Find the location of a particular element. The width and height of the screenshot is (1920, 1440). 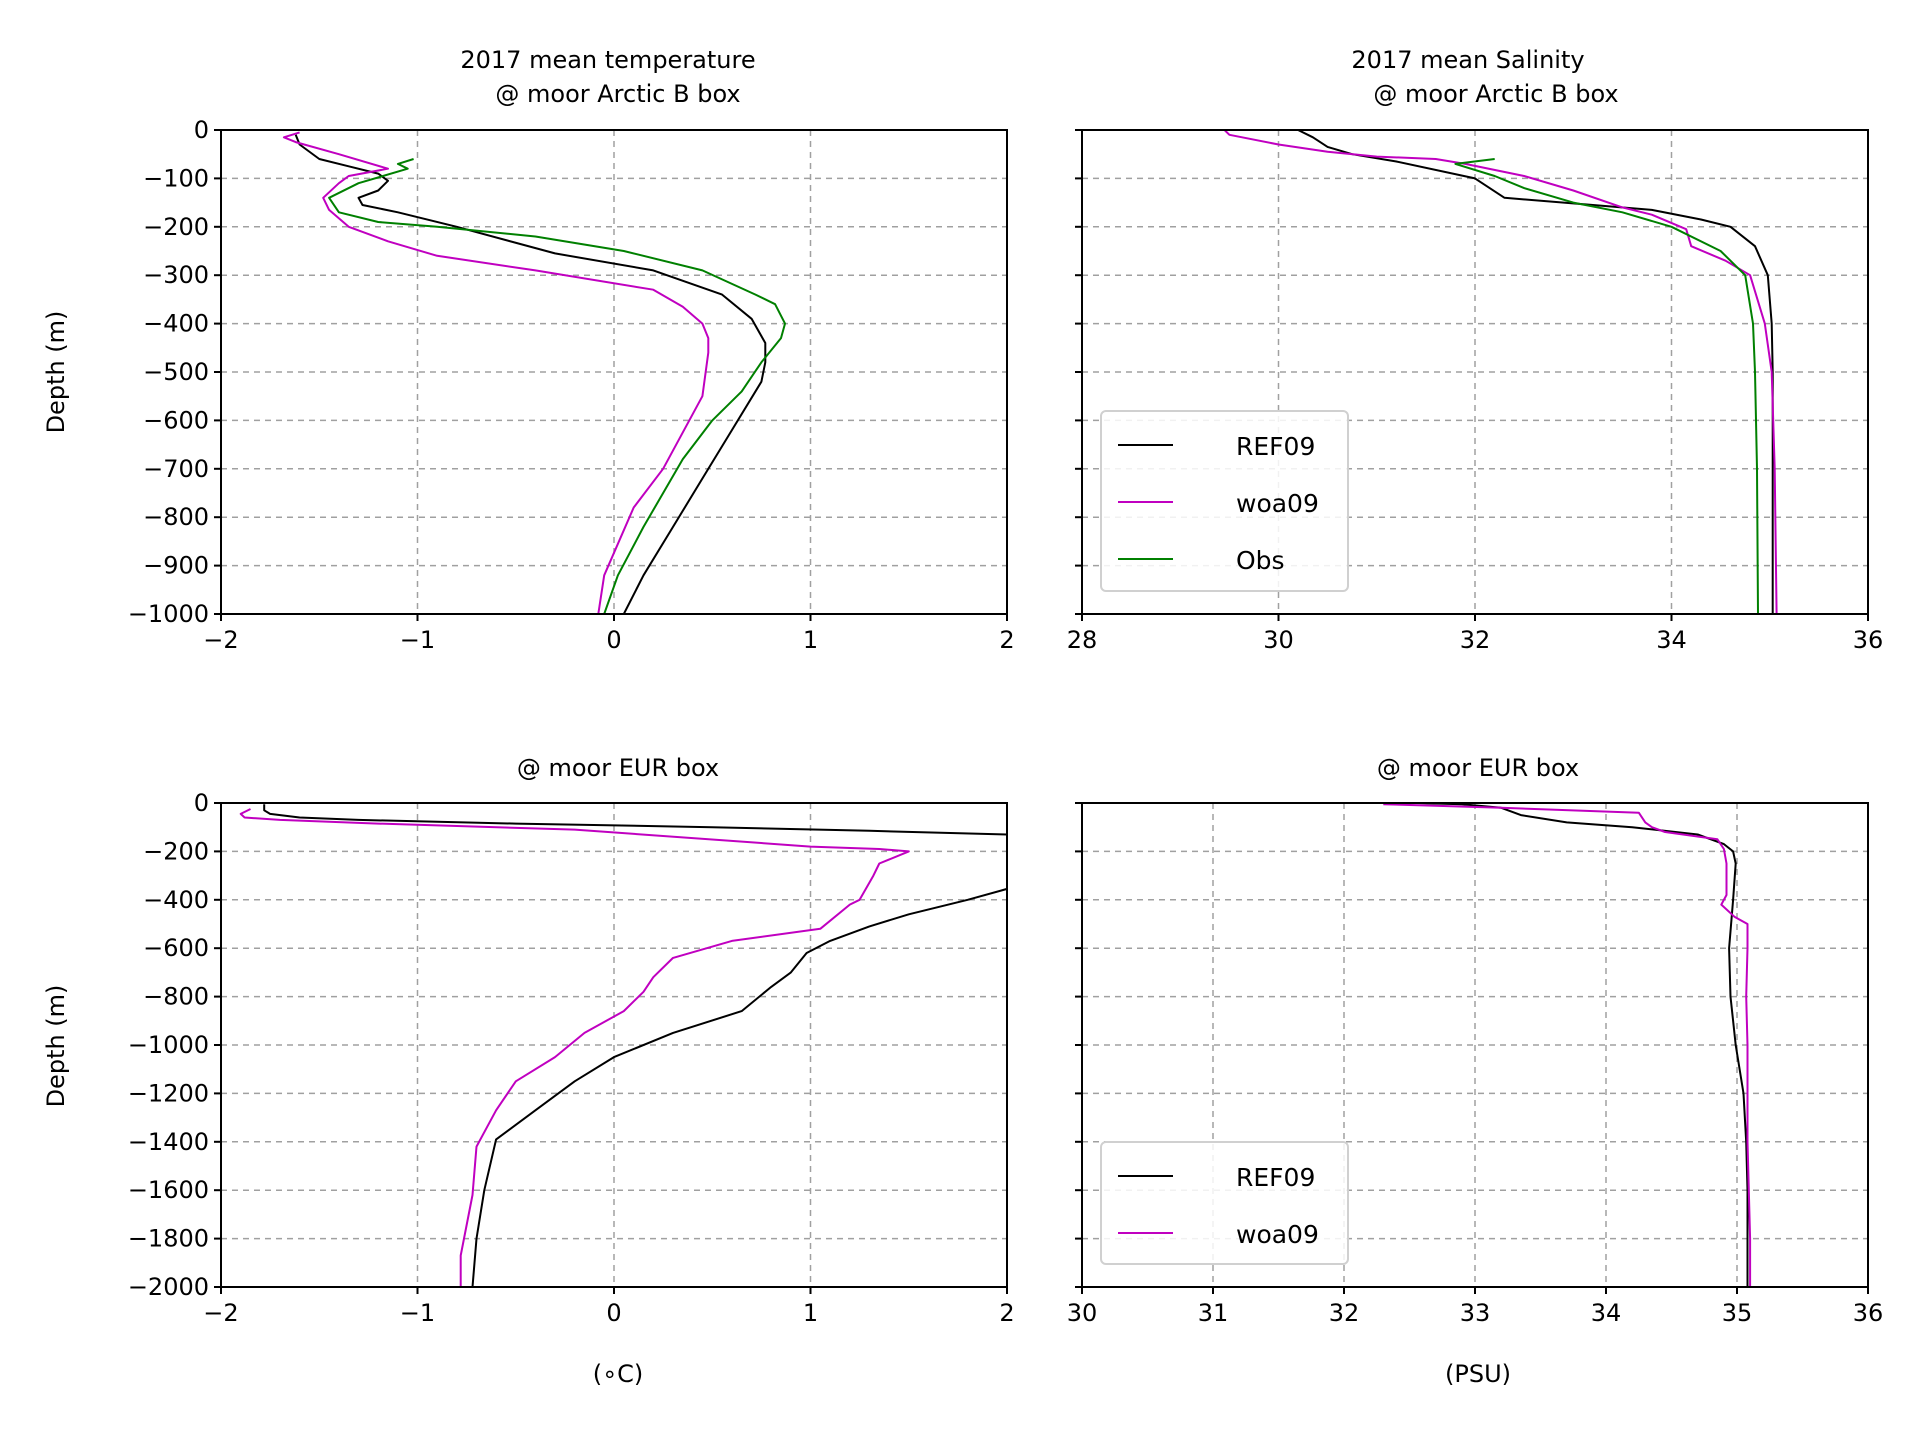

x-tick-label: 31 is located at coordinates (1213, 1313).